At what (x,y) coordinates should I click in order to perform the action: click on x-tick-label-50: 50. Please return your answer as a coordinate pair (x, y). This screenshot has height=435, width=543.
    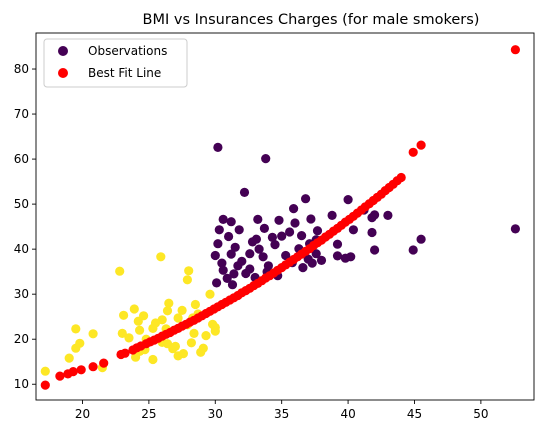
    Looking at the image, I should click on (480, 414).